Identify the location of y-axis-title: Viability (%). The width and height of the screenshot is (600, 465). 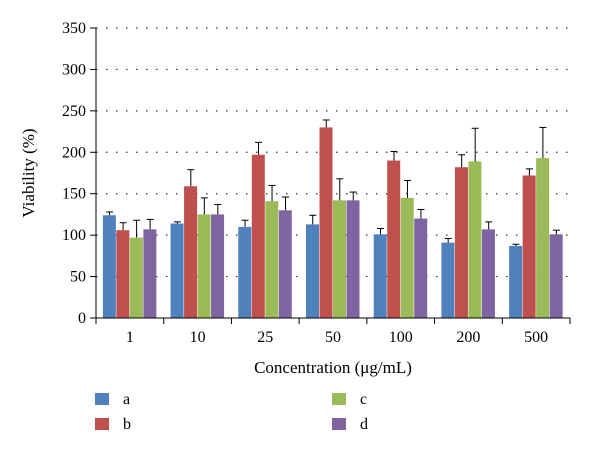
(28, 172).